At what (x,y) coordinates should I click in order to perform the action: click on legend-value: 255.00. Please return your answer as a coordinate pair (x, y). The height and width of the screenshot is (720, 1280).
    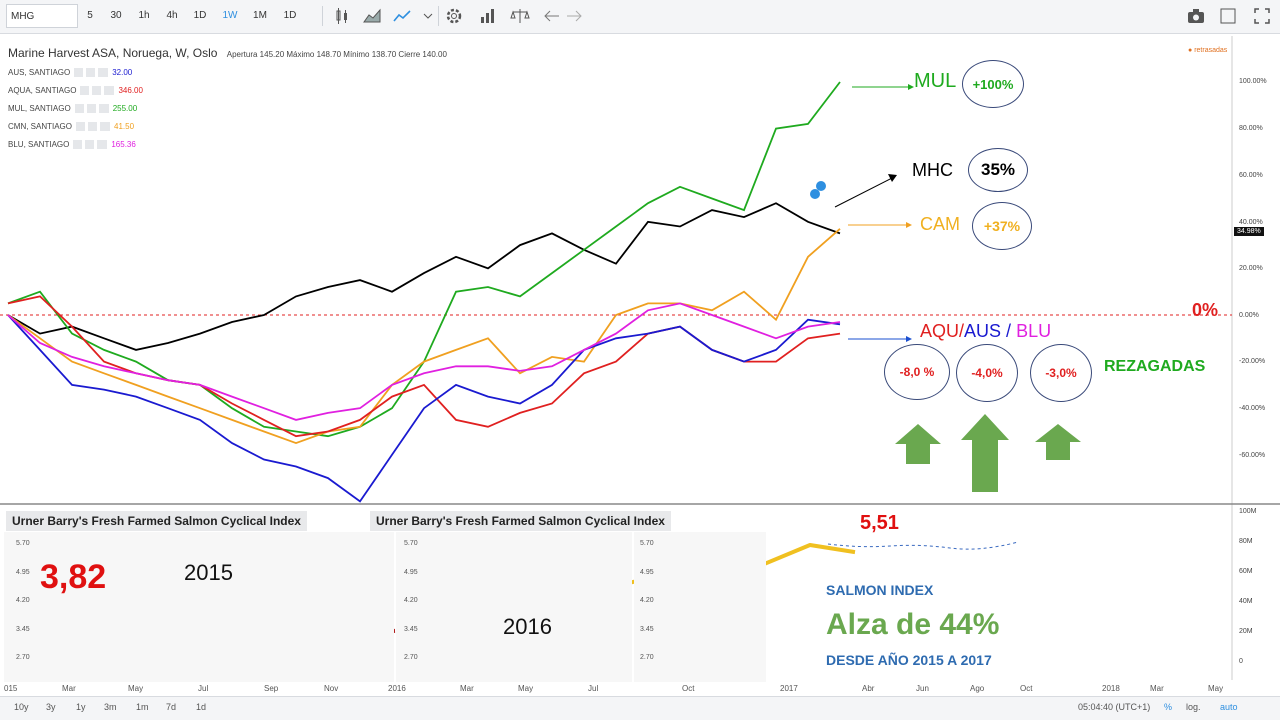
    Looking at the image, I should click on (125, 108).